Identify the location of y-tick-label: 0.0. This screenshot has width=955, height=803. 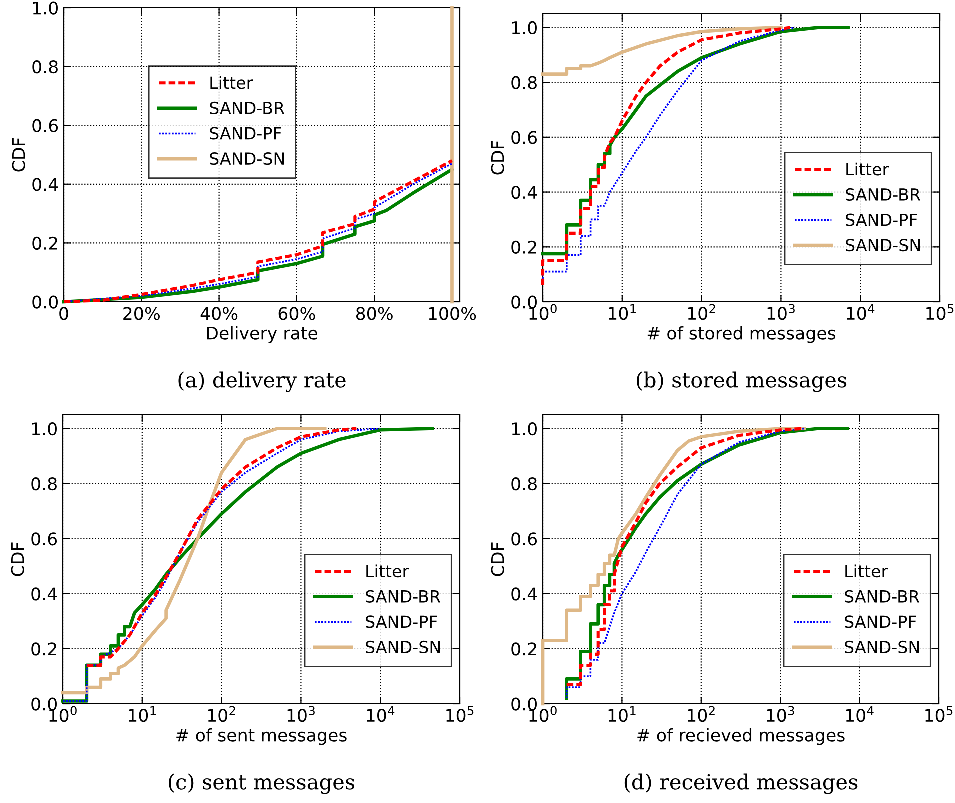
(45, 302).